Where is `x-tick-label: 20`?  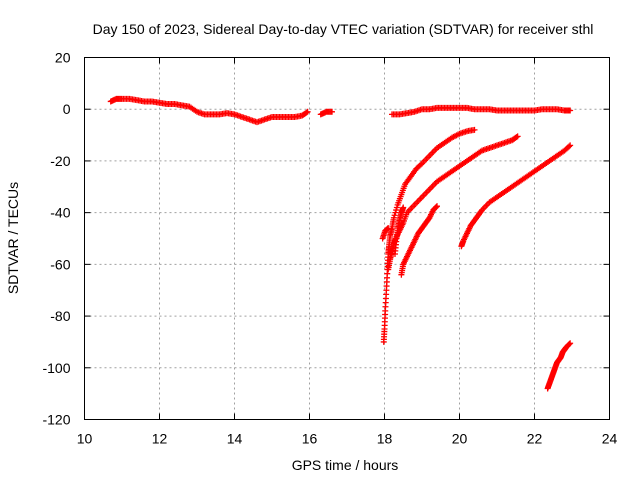 x-tick-label: 20 is located at coordinates (460, 439).